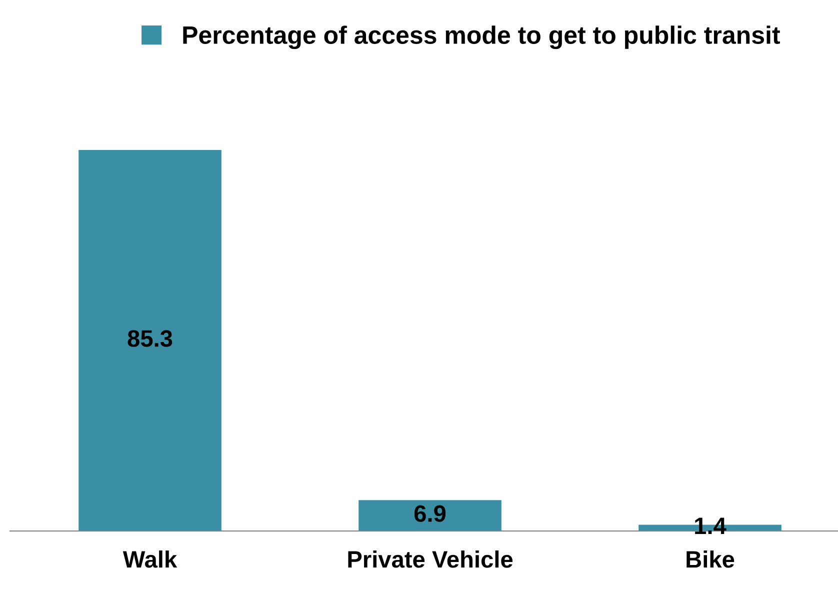  Describe the element at coordinates (430, 559) in the screenshot. I see `x-tick-label: Private Vehicle` at that location.